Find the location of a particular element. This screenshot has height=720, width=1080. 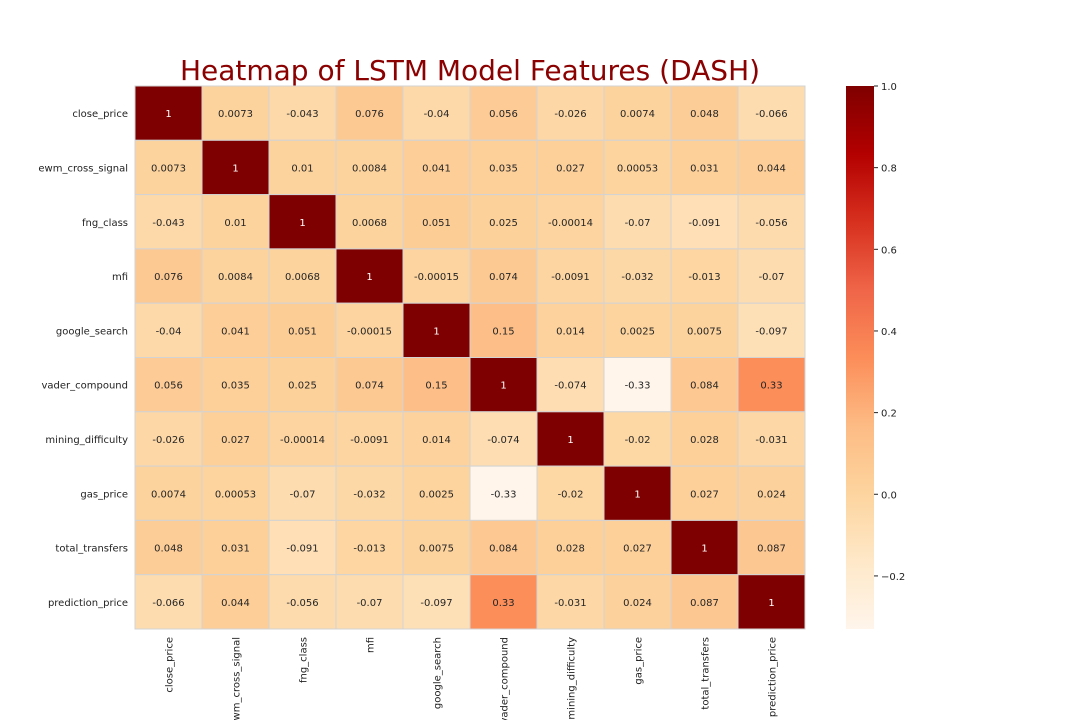

y-tick-label: google_search is located at coordinates (92, 331).